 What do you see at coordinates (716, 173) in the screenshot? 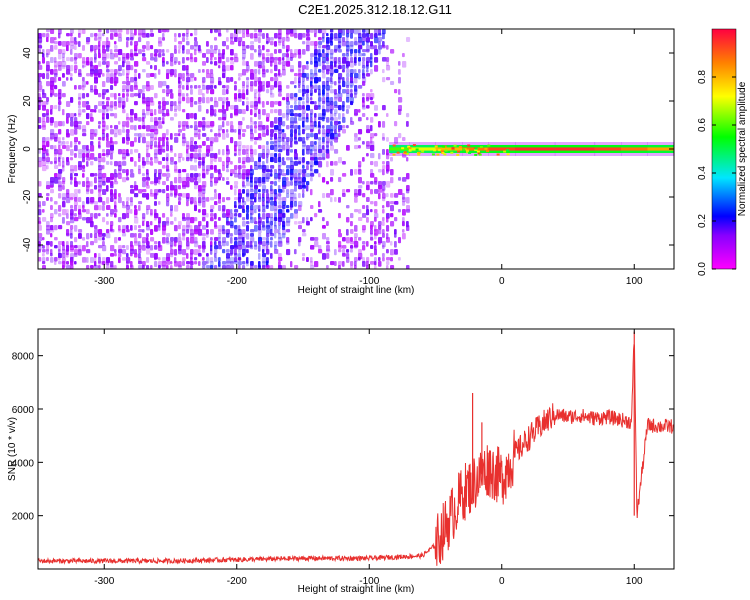
I see `colorbar-ticks: 0.00.20.40.60.8` at bounding box center [716, 173].